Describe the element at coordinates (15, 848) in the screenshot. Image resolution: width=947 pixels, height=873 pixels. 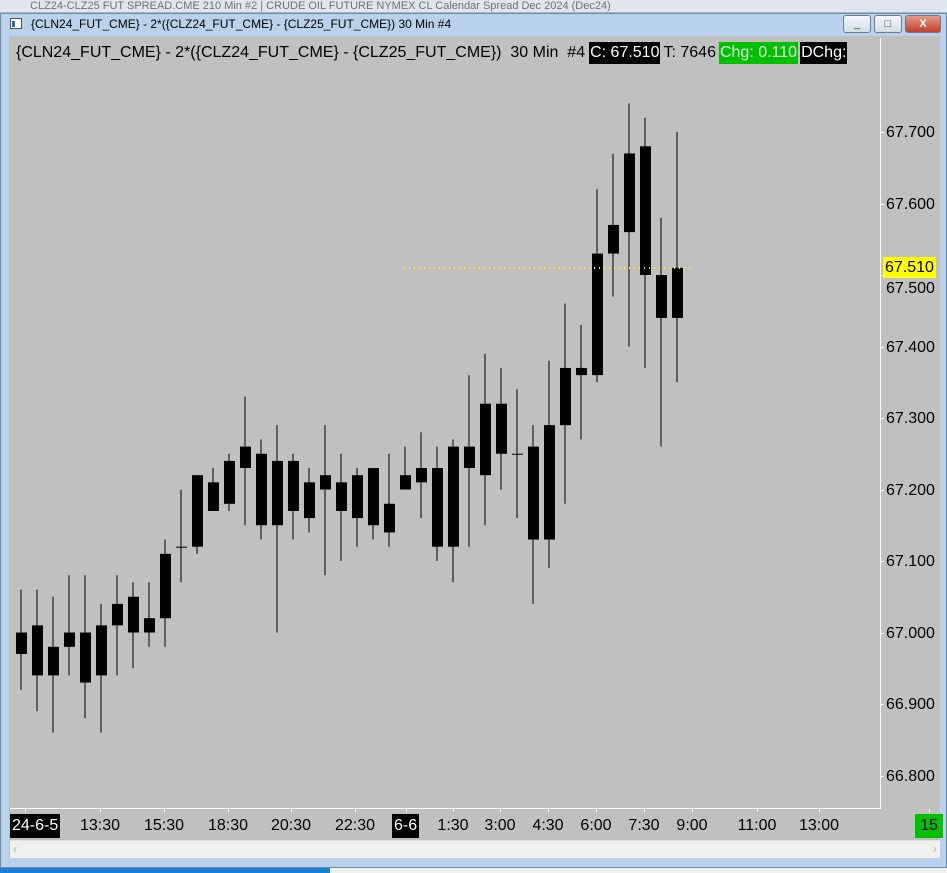
I see `scroll-left-icon: ‹` at that location.